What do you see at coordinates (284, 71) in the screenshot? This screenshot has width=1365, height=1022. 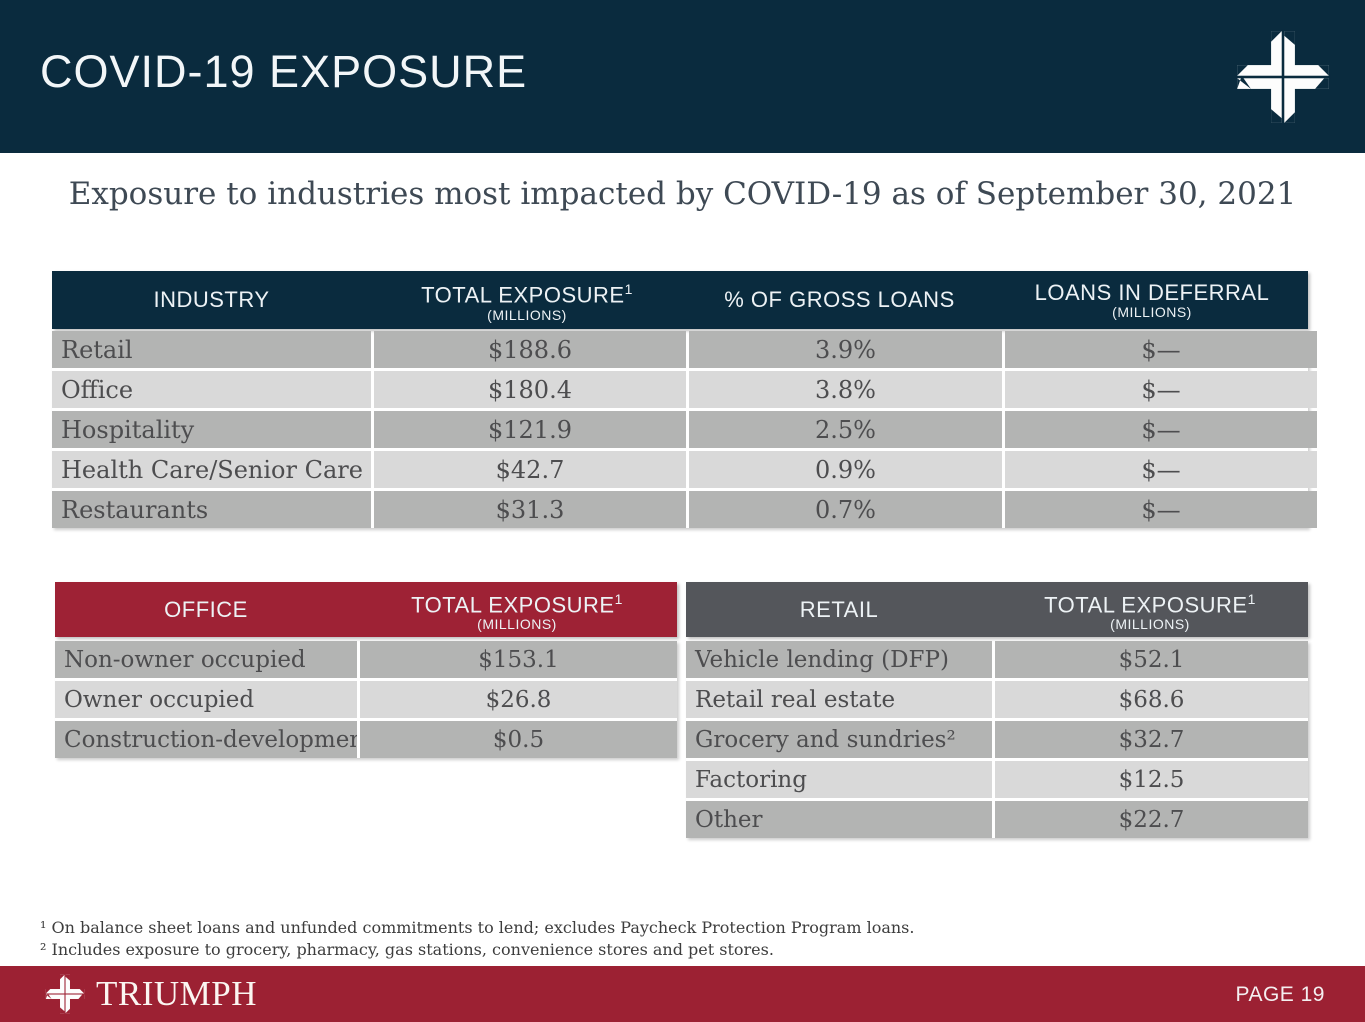 I see `page-title: COVID-19 EXPOSURE` at bounding box center [284, 71].